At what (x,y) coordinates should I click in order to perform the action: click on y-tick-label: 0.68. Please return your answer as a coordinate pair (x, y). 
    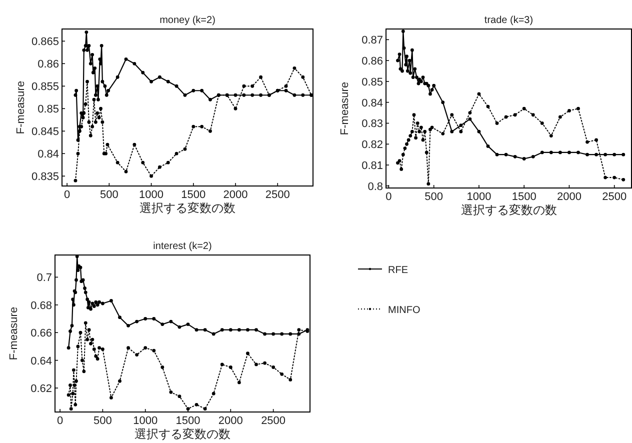
    Looking at the image, I should click on (41, 306).